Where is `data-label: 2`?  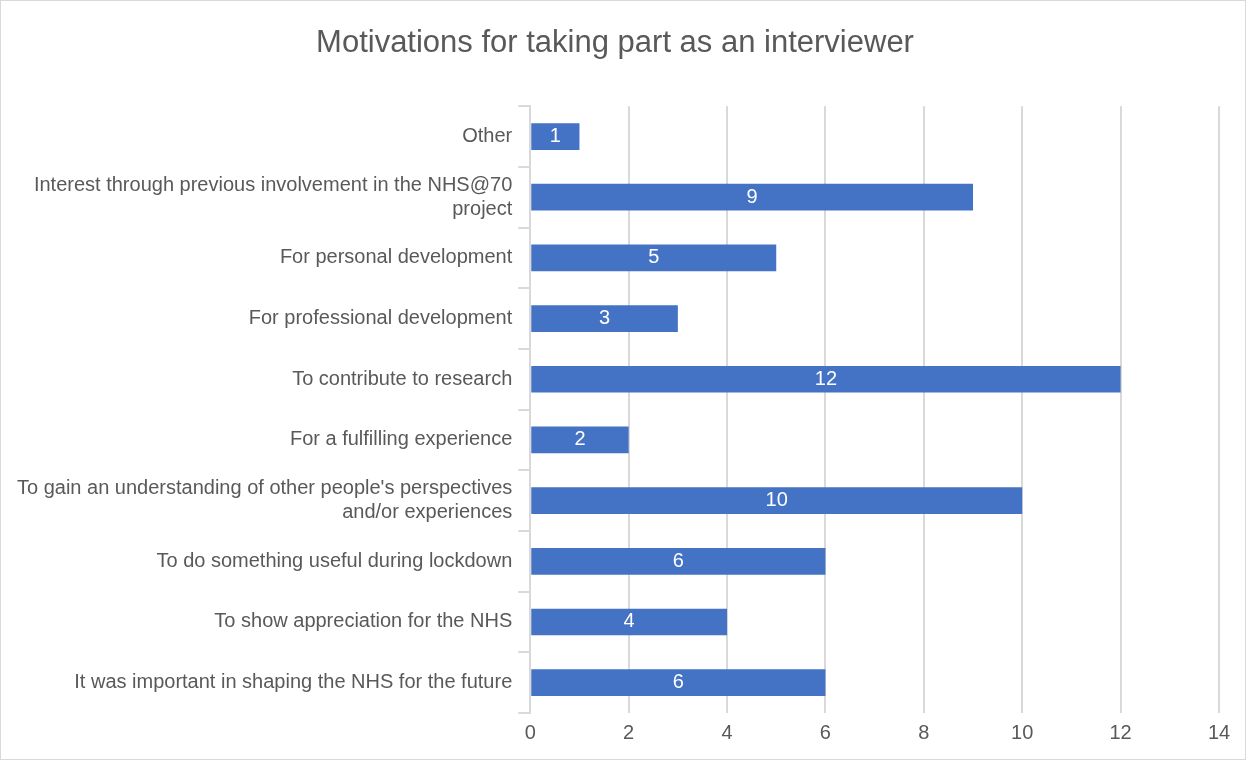 data-label: 2 is located at coordinates (580, 438).